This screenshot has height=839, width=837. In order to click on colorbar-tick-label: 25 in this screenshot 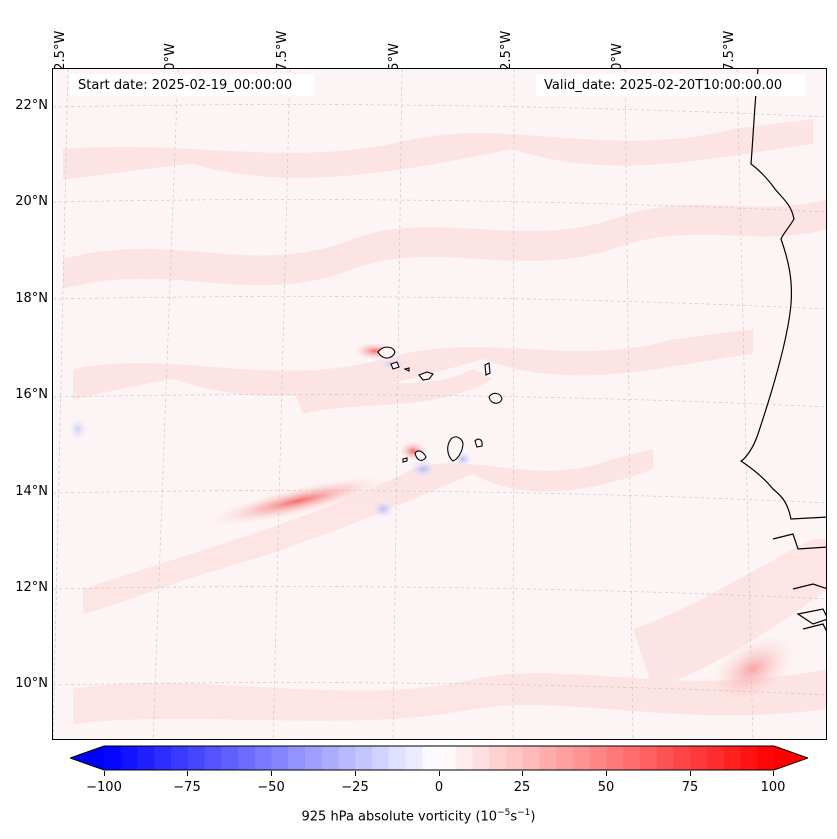, I will do `click(522, 787)`.